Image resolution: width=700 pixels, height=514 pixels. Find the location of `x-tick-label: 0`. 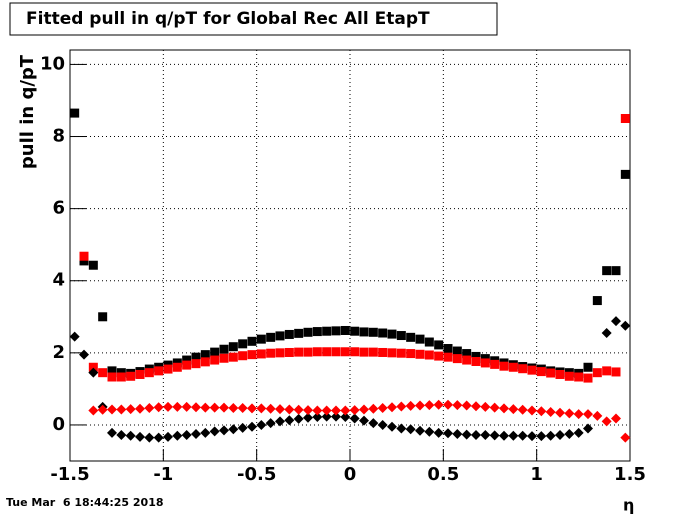

x-tick-label: 0 is located at coordinates (350, 474).